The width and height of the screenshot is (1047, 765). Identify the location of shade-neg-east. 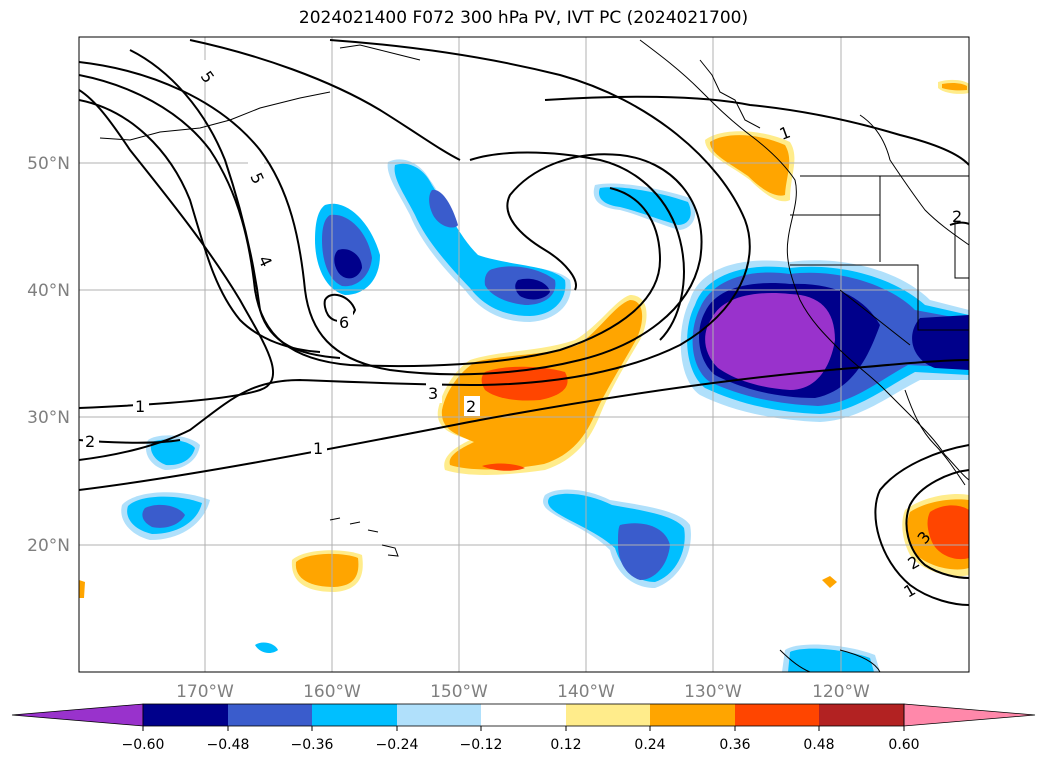
(940, 342).